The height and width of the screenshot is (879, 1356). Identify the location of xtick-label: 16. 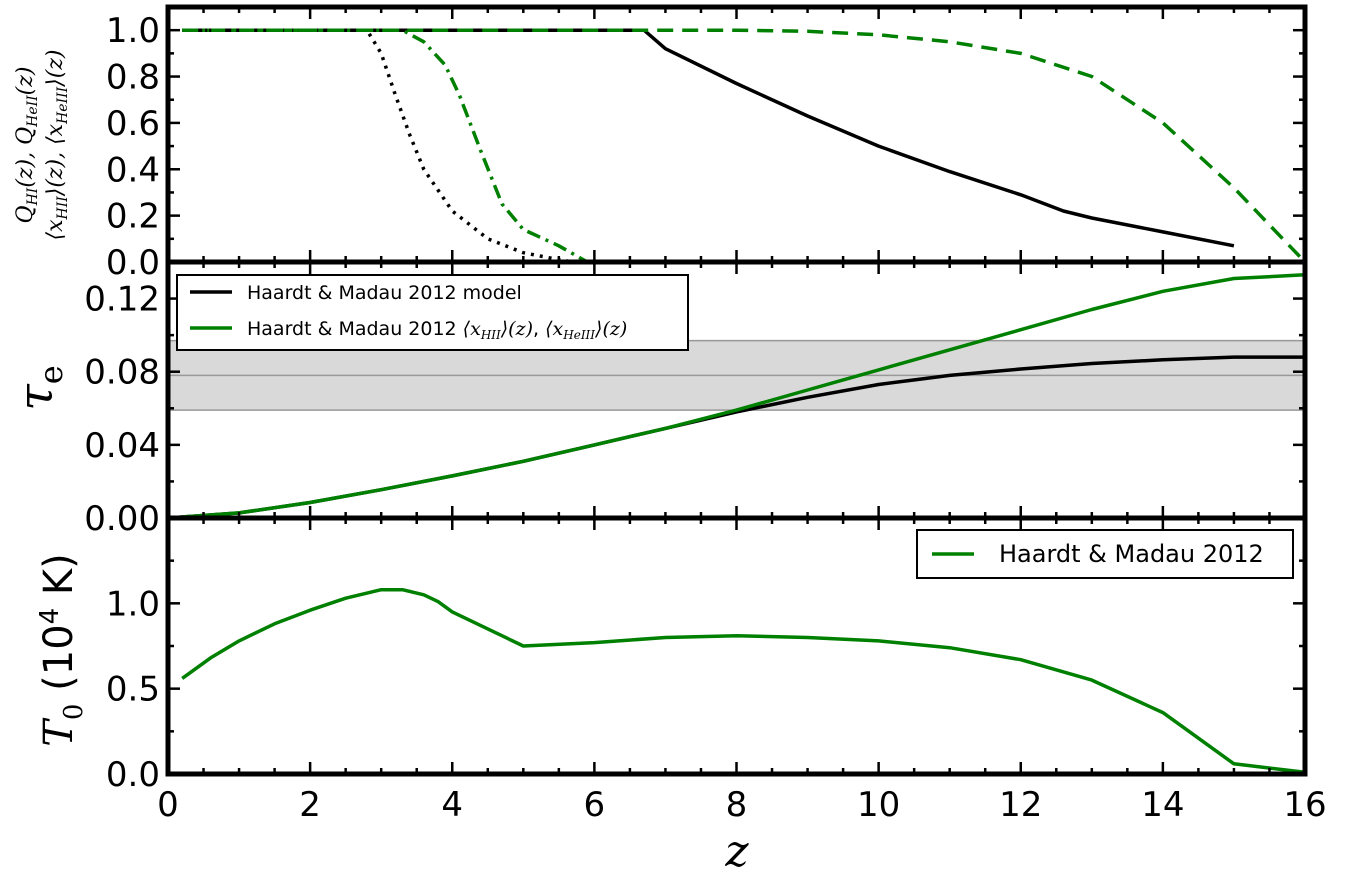
(1304, 805).